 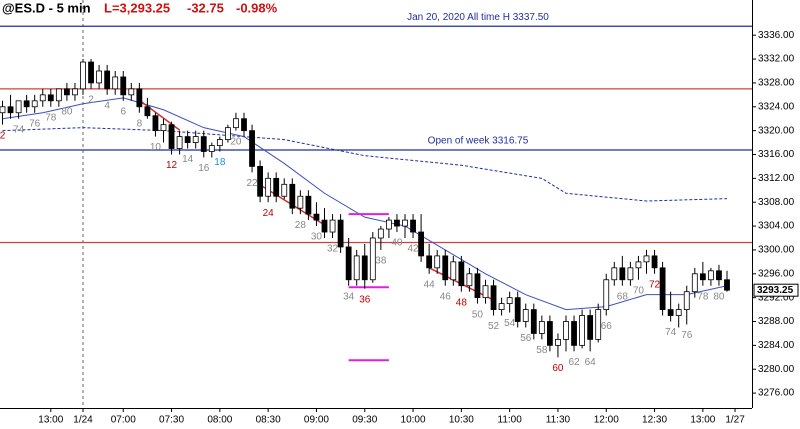 I want to click on bar-number: 22, so click(x=252, y=183).